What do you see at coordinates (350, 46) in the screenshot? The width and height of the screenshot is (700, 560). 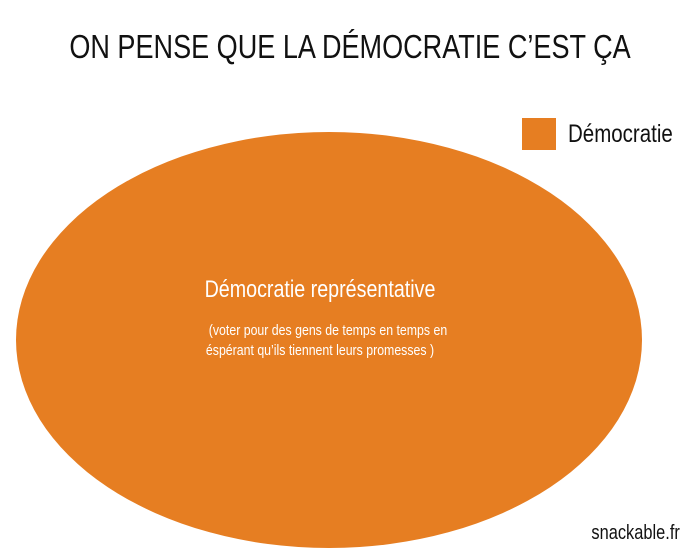 I see `page-title: ON PENSE QUE LA DÉMOCRATIE C’EST ÇA` at bounding box center [350, 46].